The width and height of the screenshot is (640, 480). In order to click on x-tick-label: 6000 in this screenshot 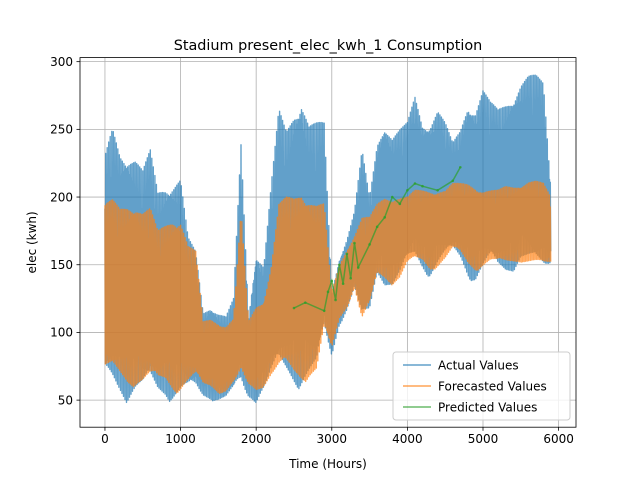, I will do `click(558, 439)`.